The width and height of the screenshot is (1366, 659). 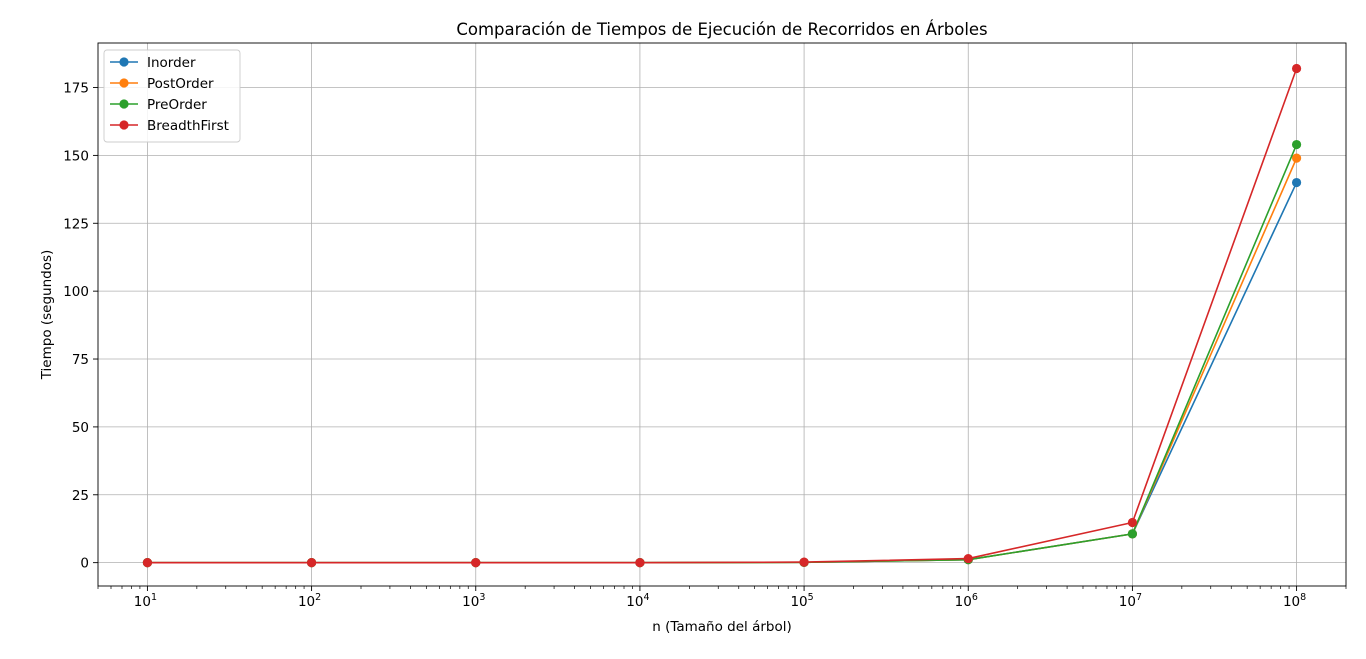 I want to click on legend-box, so click(x=172, y=96).